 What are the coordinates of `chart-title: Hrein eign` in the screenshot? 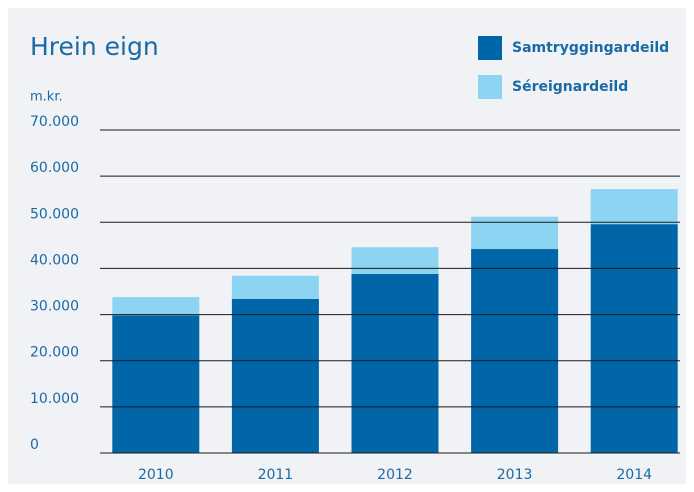 It's located at (94, 46).